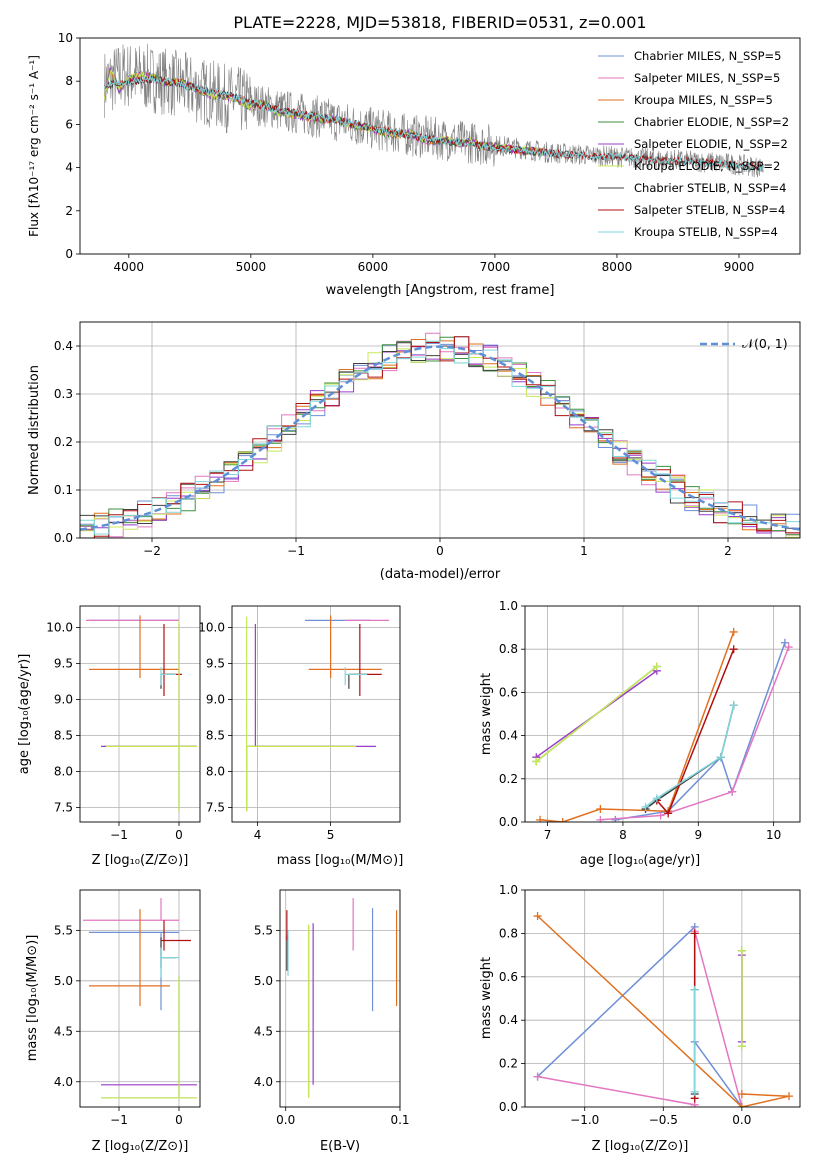 This screenshot has height=1170, width=819. Describe the element at coordinates (486, 714) in the screenshot. I see `mw-age-ylabel: mass weight` at that location.